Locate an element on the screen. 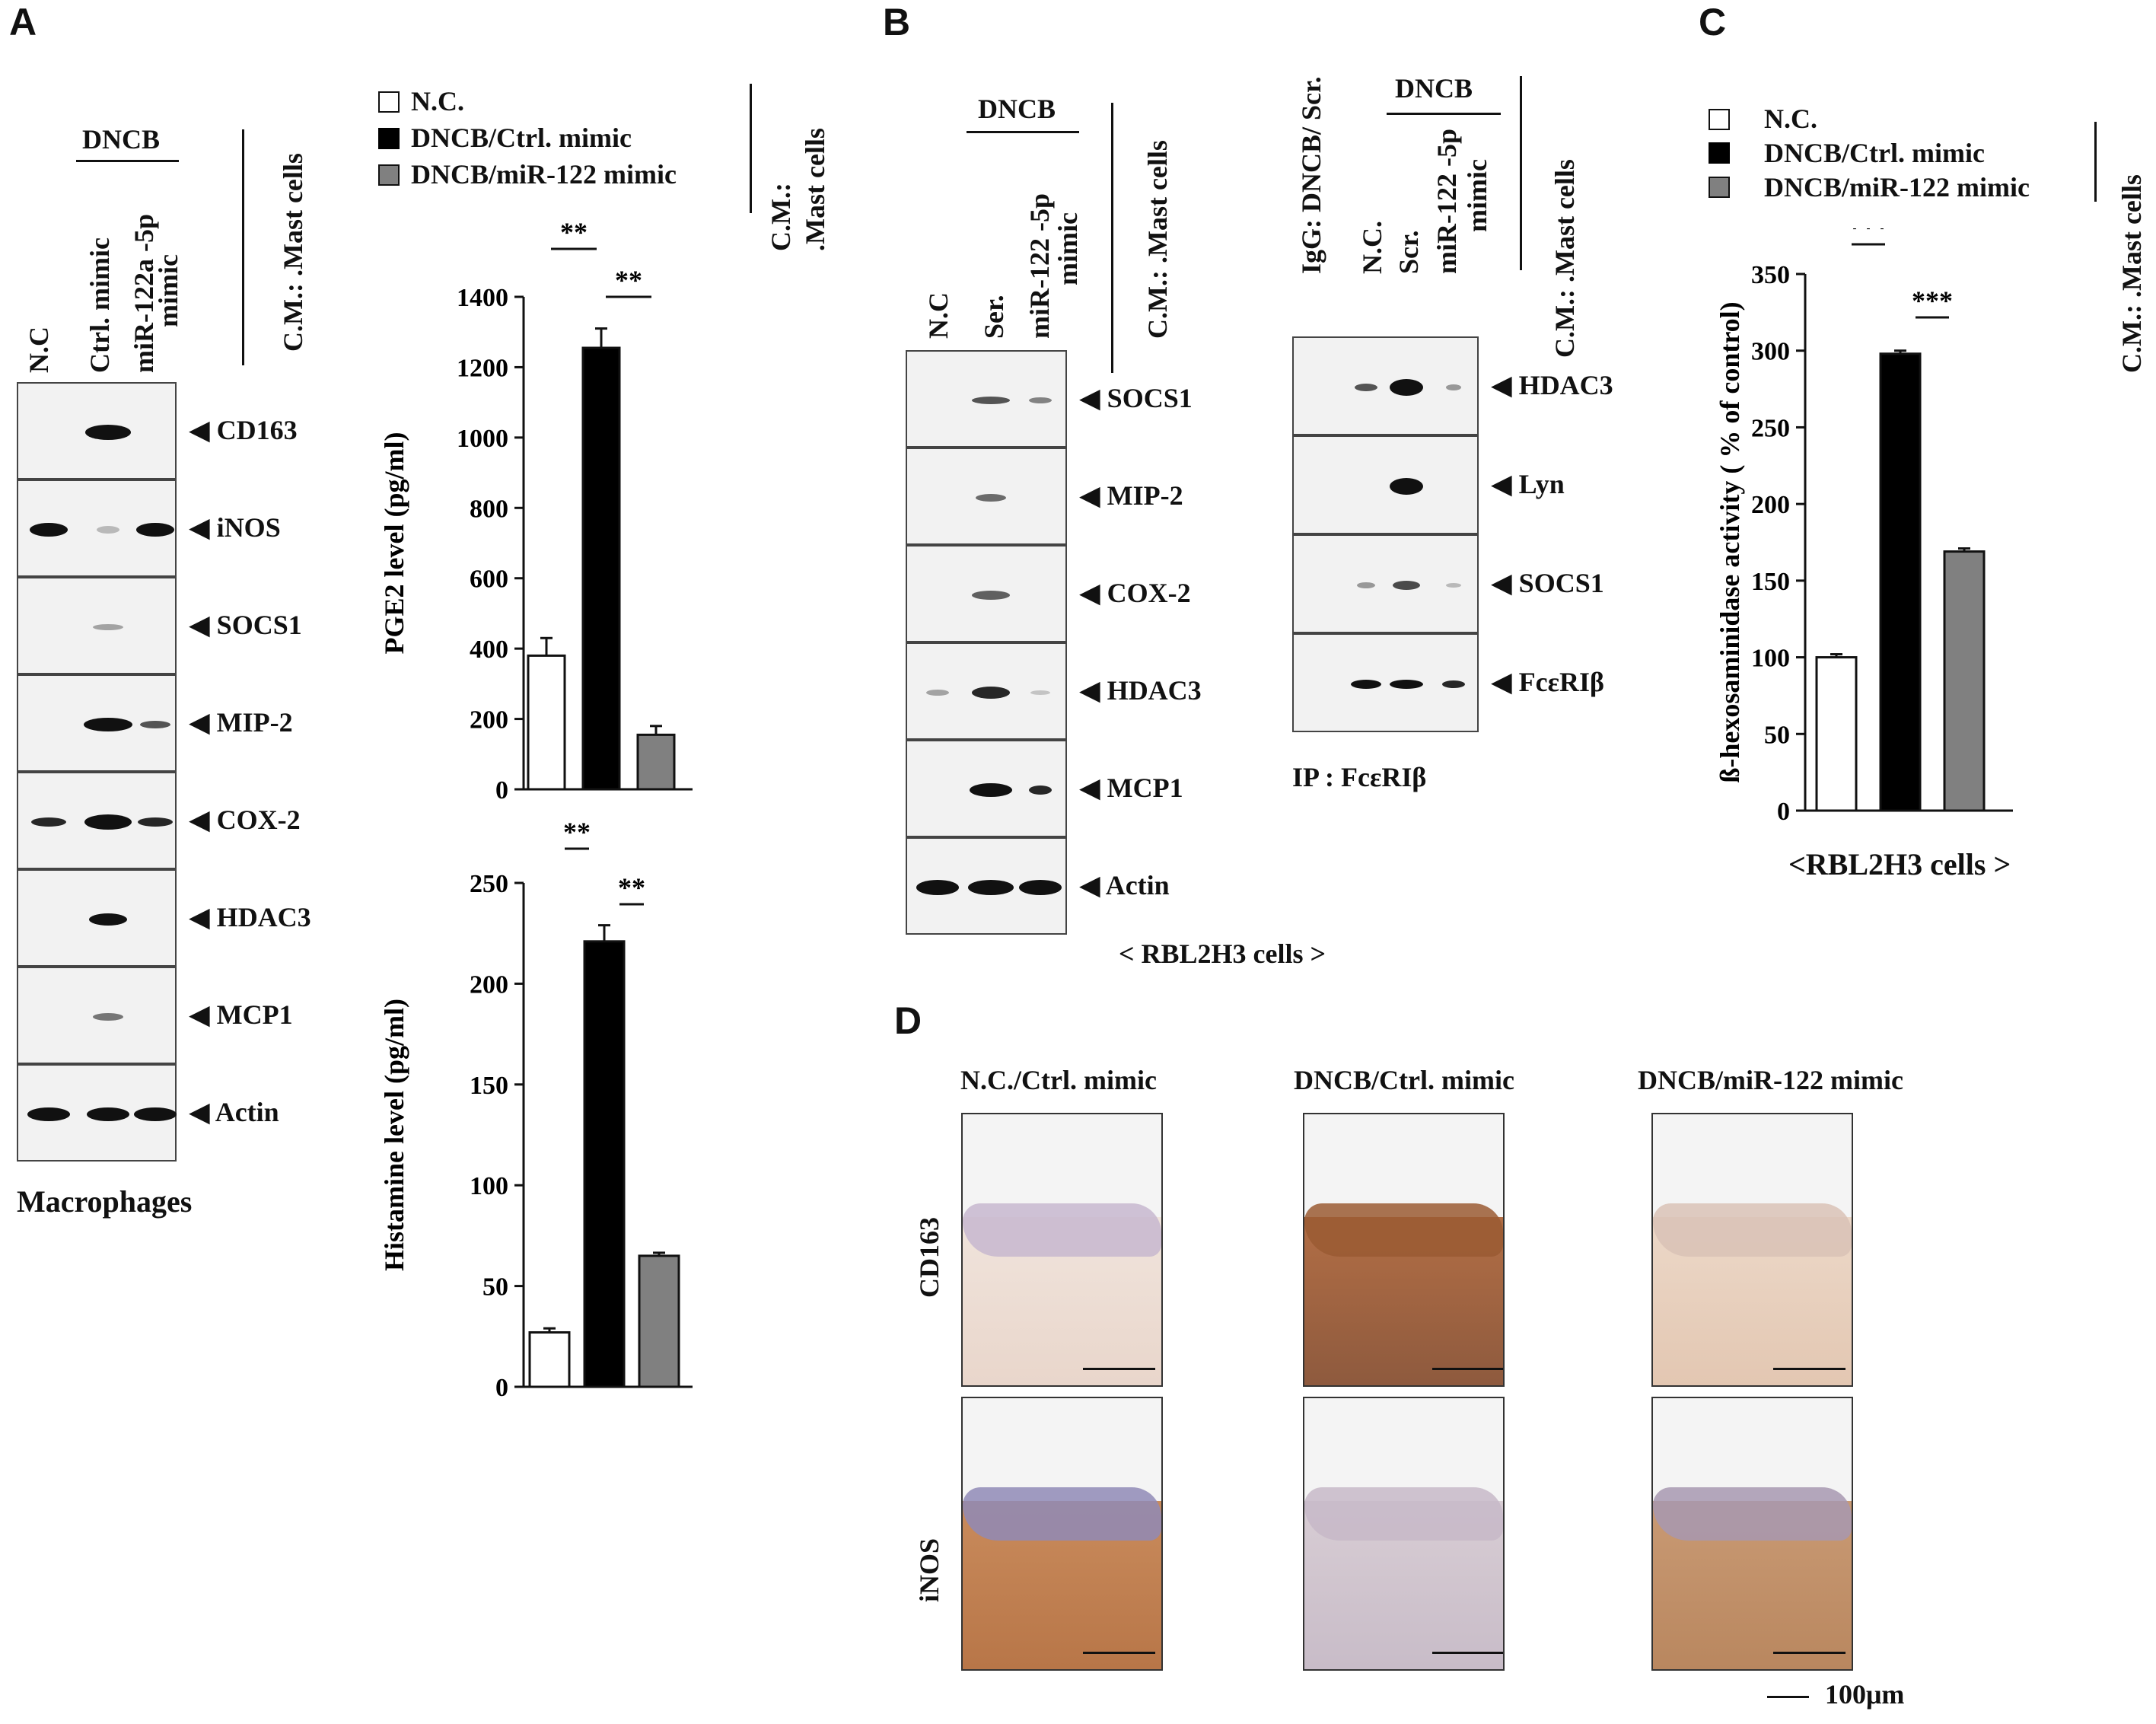  y-tick-label: 400 is located at coordinates (489, 650).